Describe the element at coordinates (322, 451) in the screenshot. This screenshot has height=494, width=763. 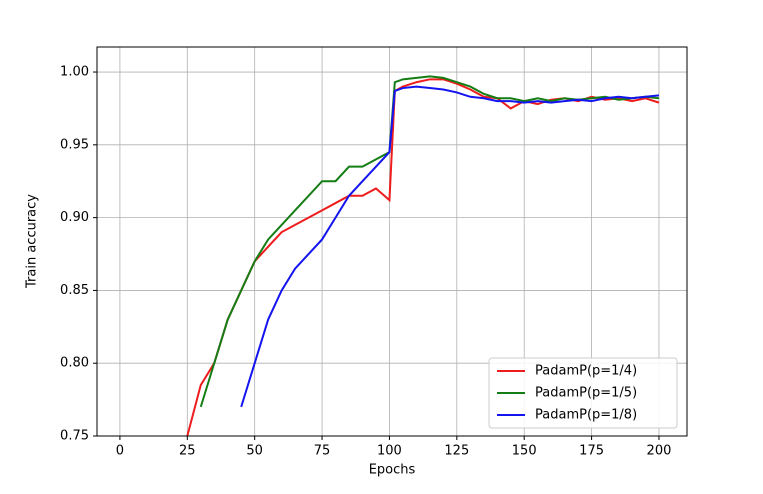
I see `x-tick-label: 75` at that location.